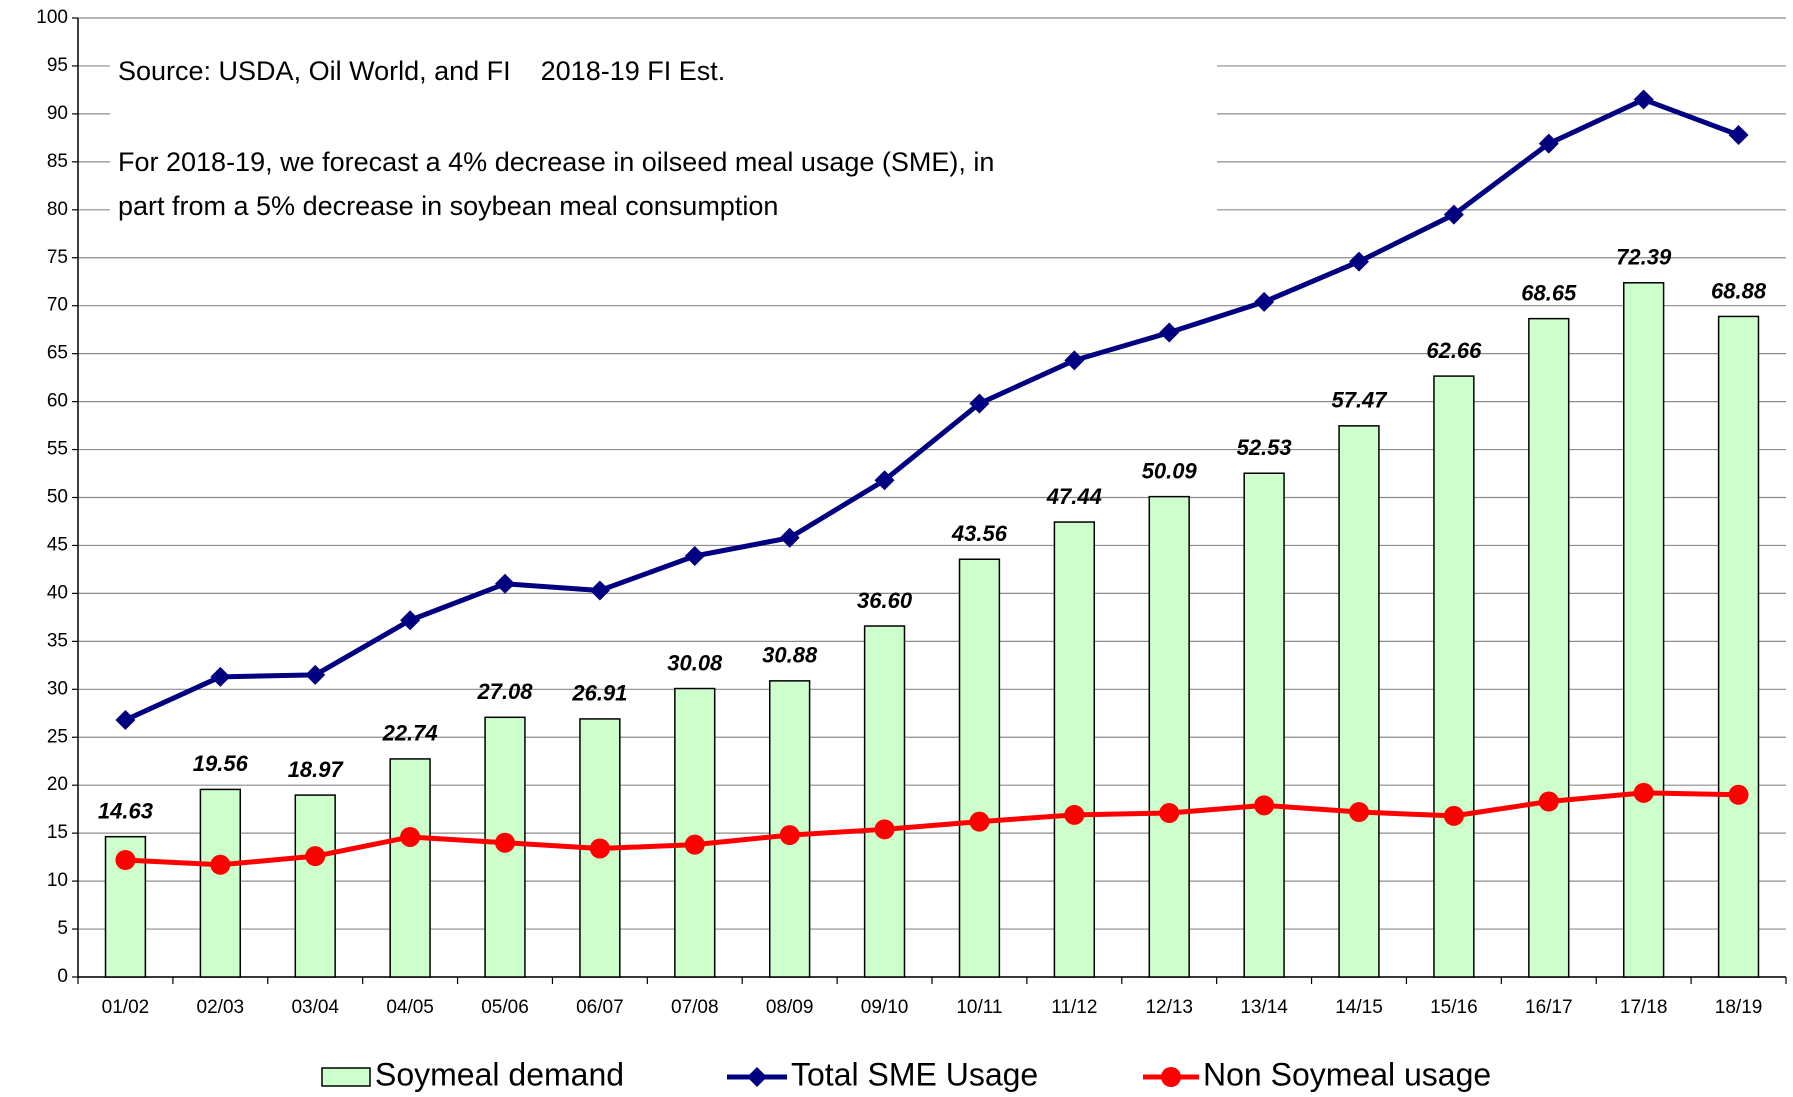 The width and height of the screenshot is (1793, 1097). Describe the element at coordinates (221, 1007) in the screenshot. I see `x-tick-label: 02/03` at that location.